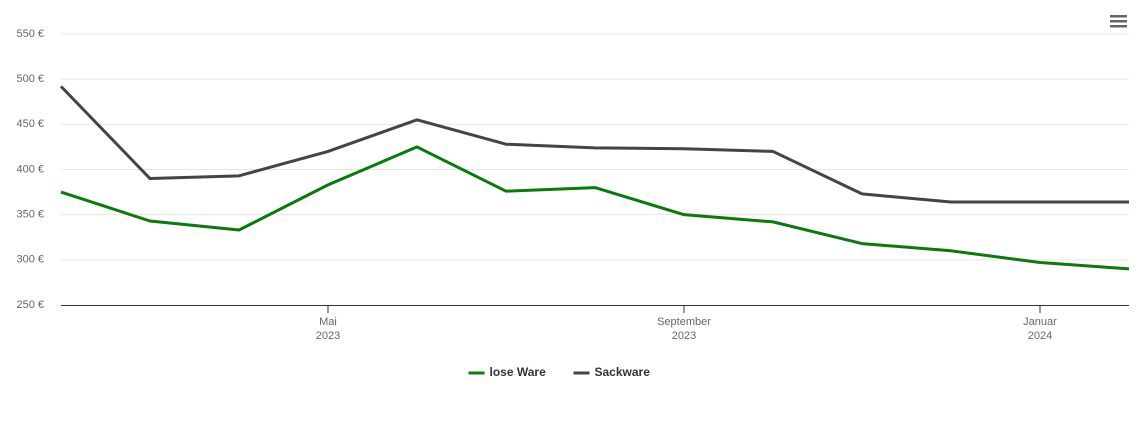  What do you see at coordinates (30, 305) in the screenshot?
I see `y-tick-label: 250 €` at bounding box center [30, 305].